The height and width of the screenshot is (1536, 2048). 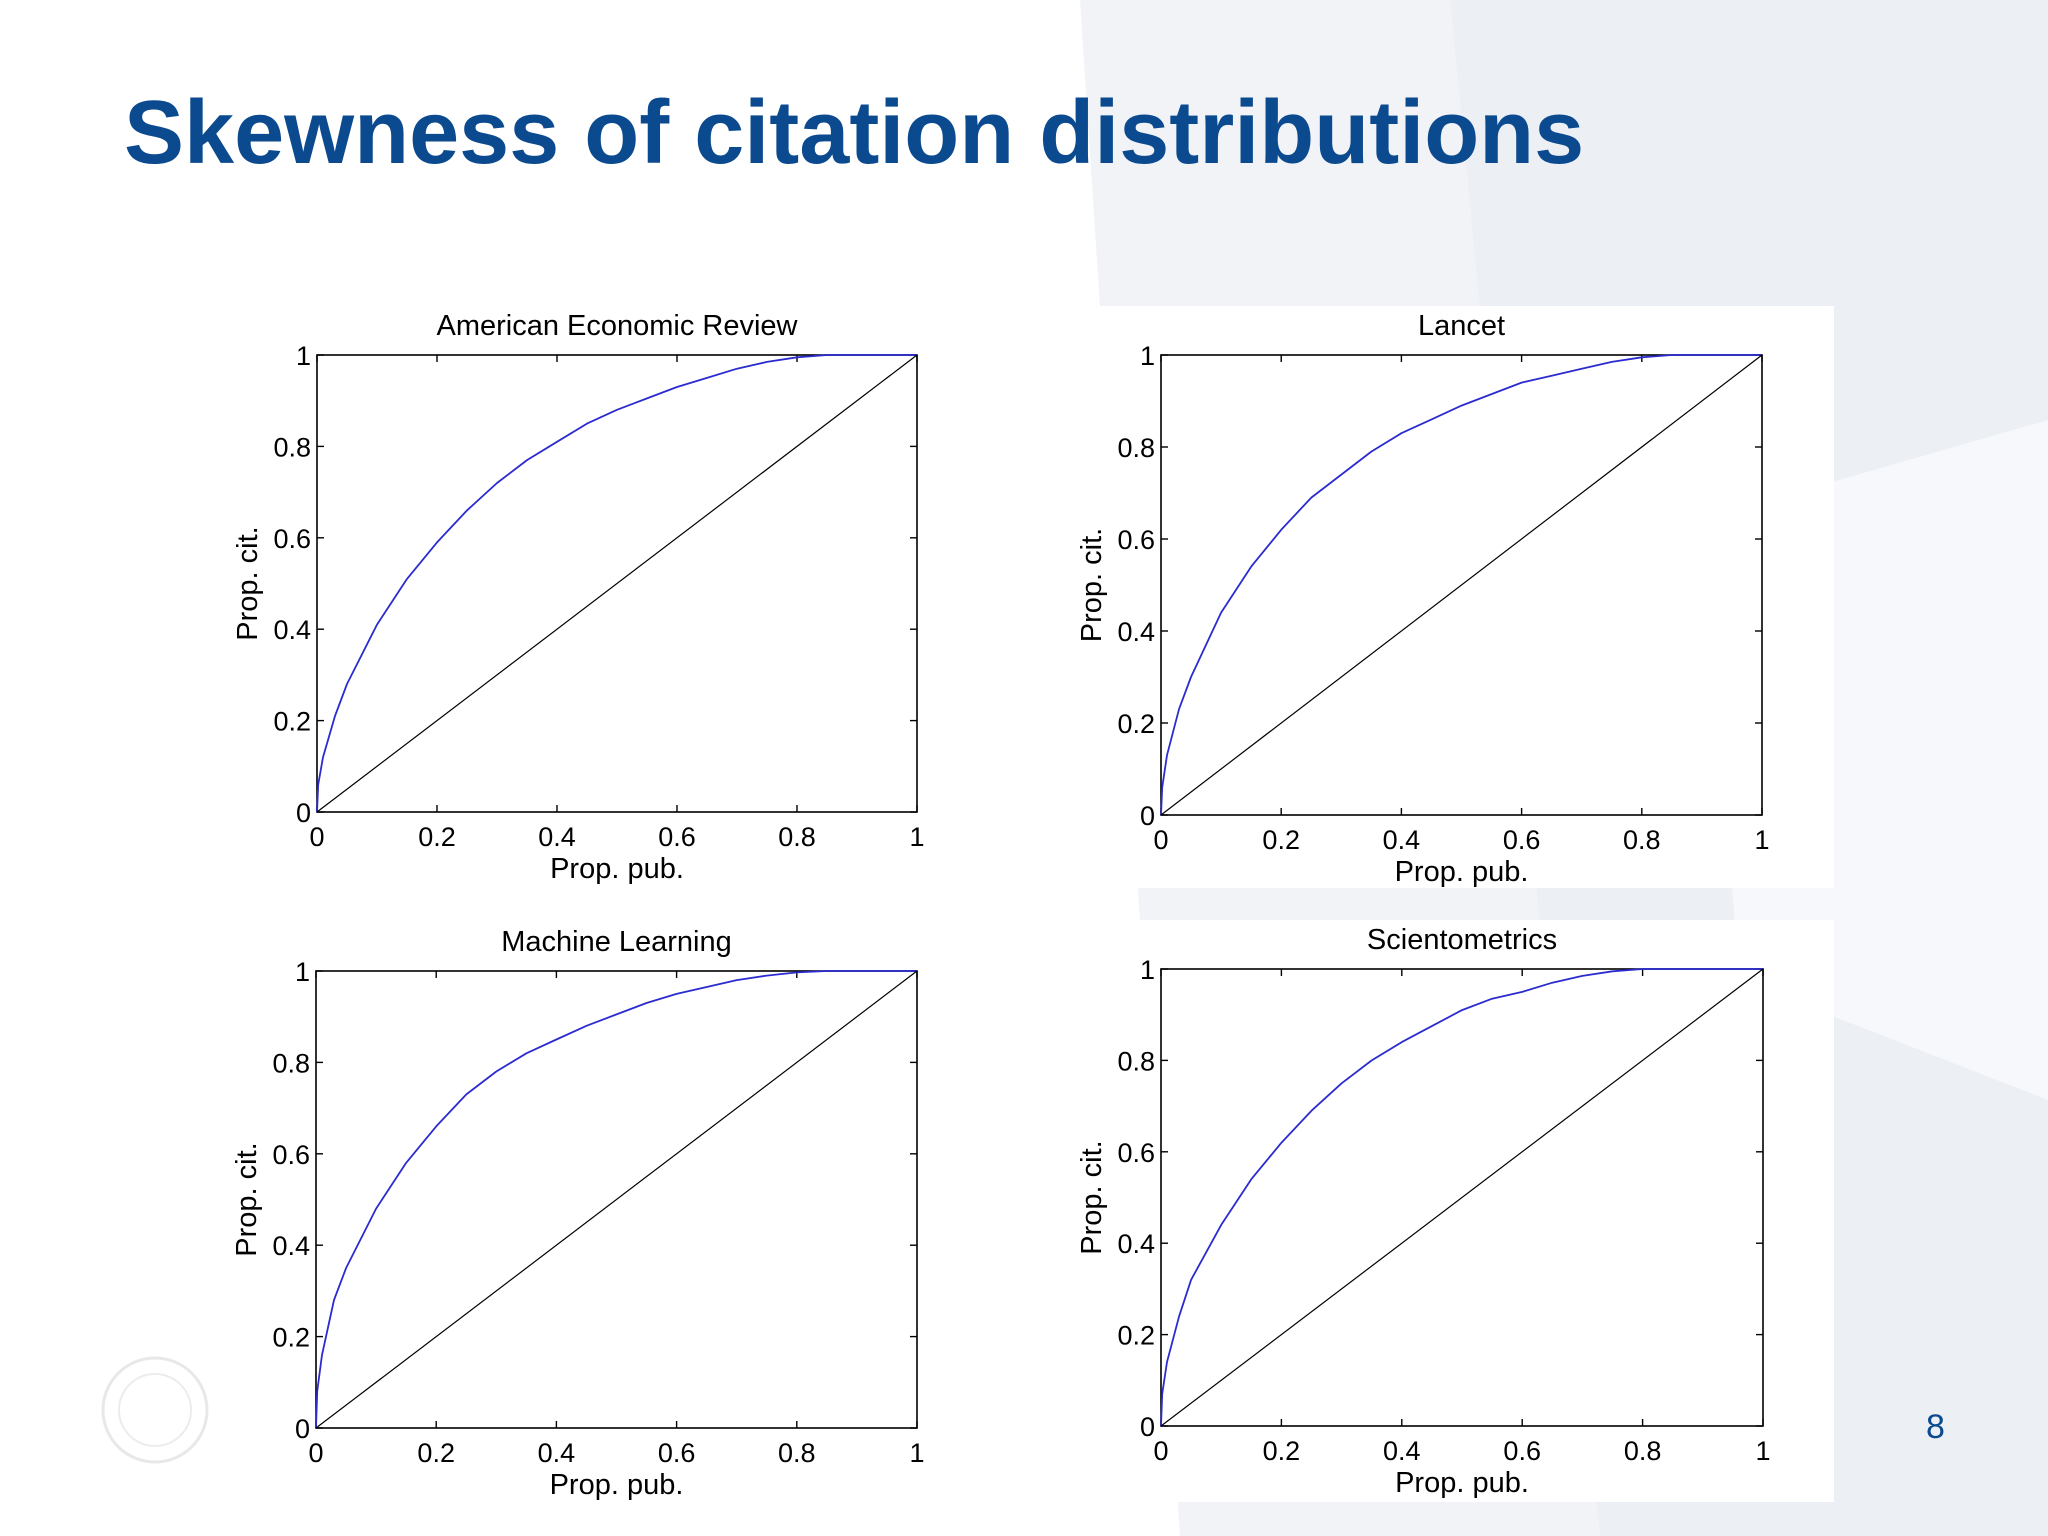 What do you see at coordinates (1935, 1427) in the screenshot?
I see `page-number: 8` at bounding box center [1935, 1427].